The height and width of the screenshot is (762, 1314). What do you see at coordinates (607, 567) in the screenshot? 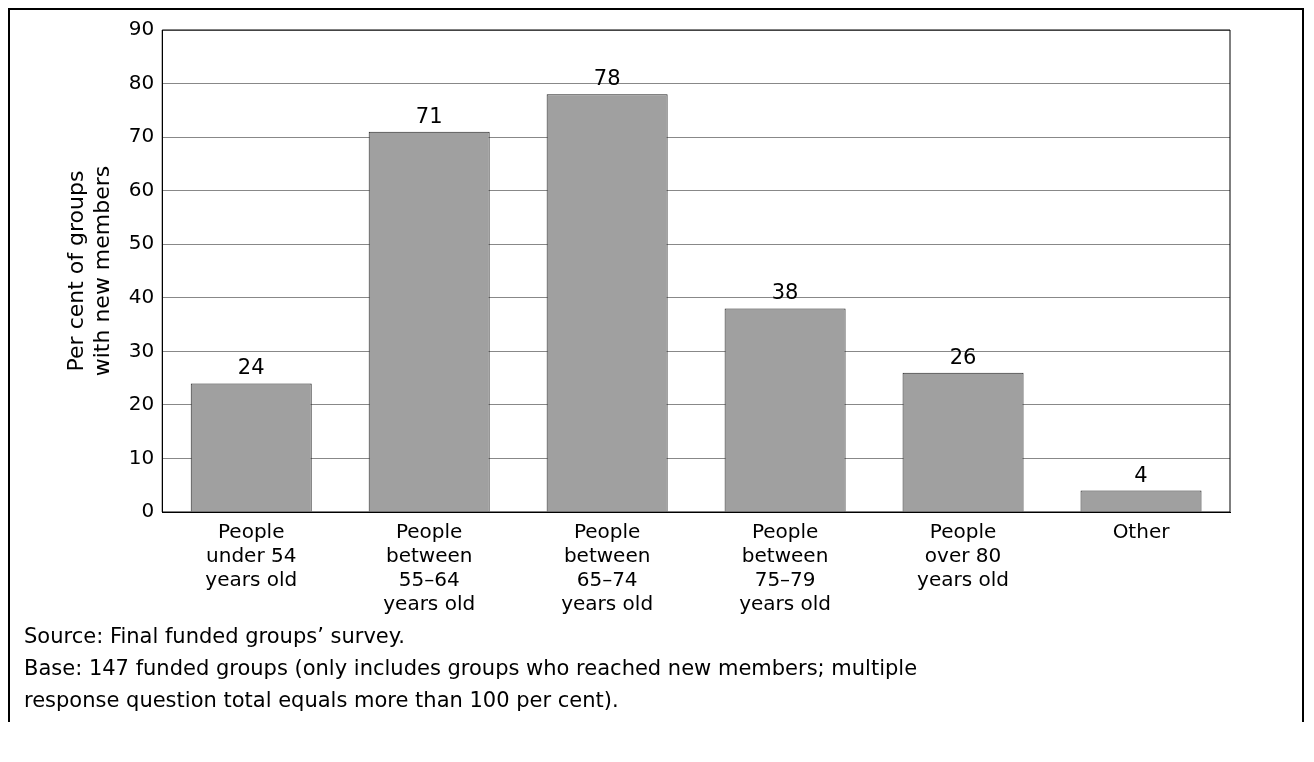
I see `x-tick-label: People between 65–74 years old` at bounding box center [607, 567].